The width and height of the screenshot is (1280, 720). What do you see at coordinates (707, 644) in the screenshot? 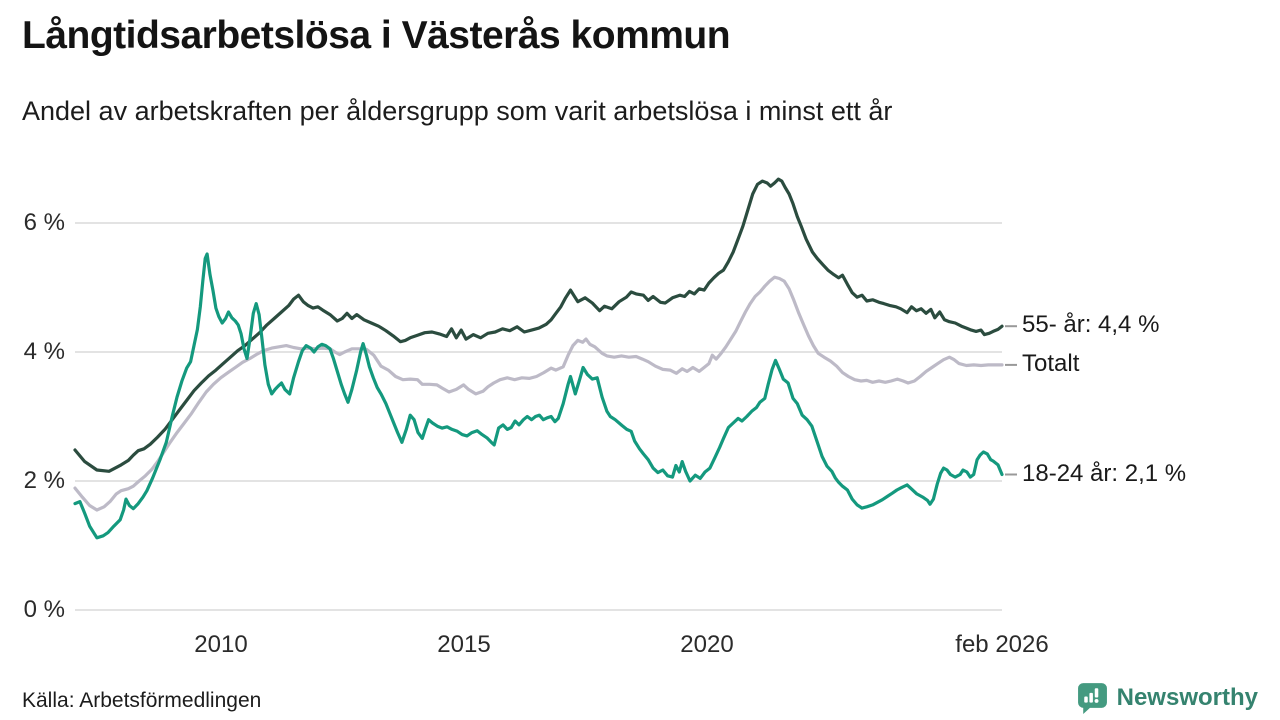
I see `x-tick-2020: 2020` at bounding box center [707, 644].